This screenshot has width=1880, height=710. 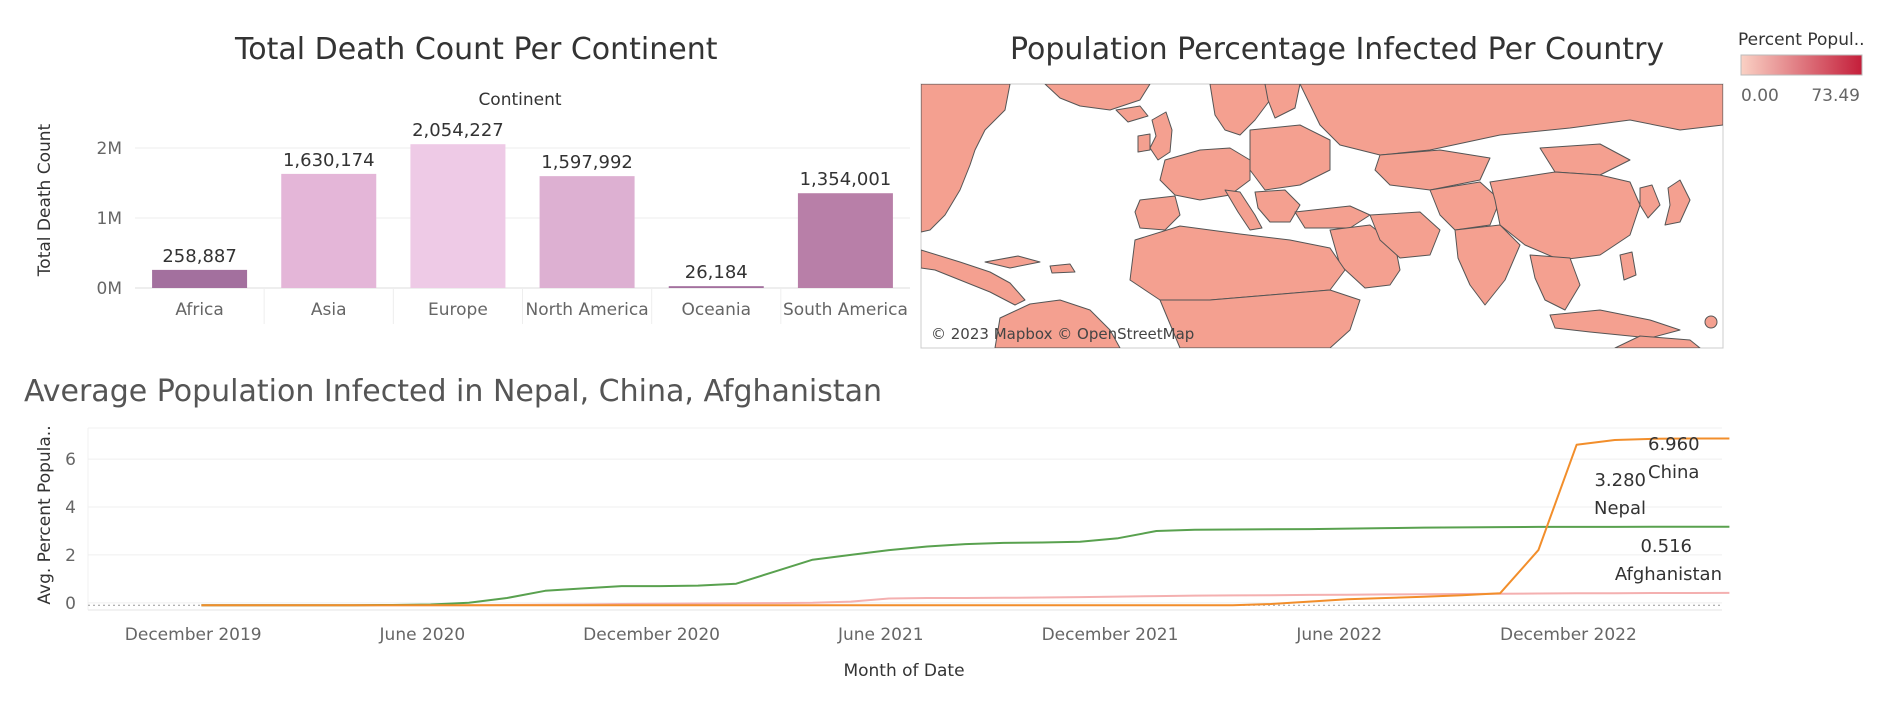 What do you see at coordinates (1487, 265) in the screenshot?
I see `map-region-india` at bounding box center [1487, 265].